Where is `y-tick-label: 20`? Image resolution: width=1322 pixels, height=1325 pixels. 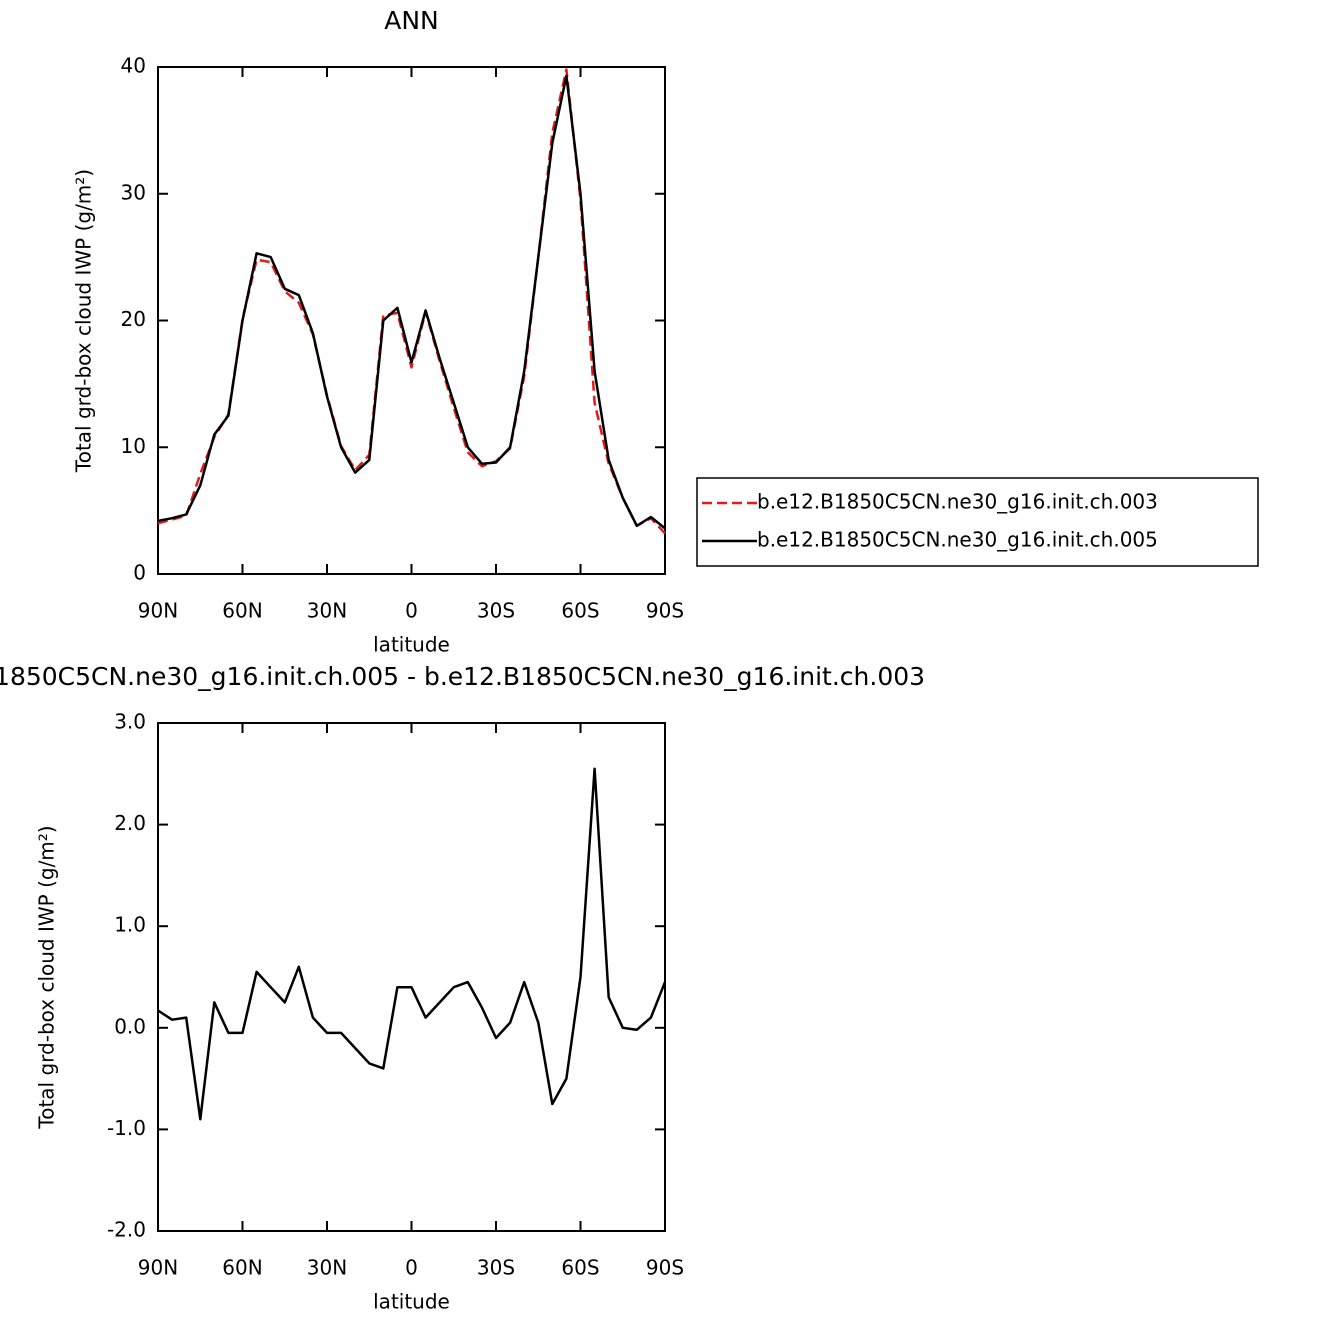
y-tick-label: 20 is located at coordinates (133, 319).